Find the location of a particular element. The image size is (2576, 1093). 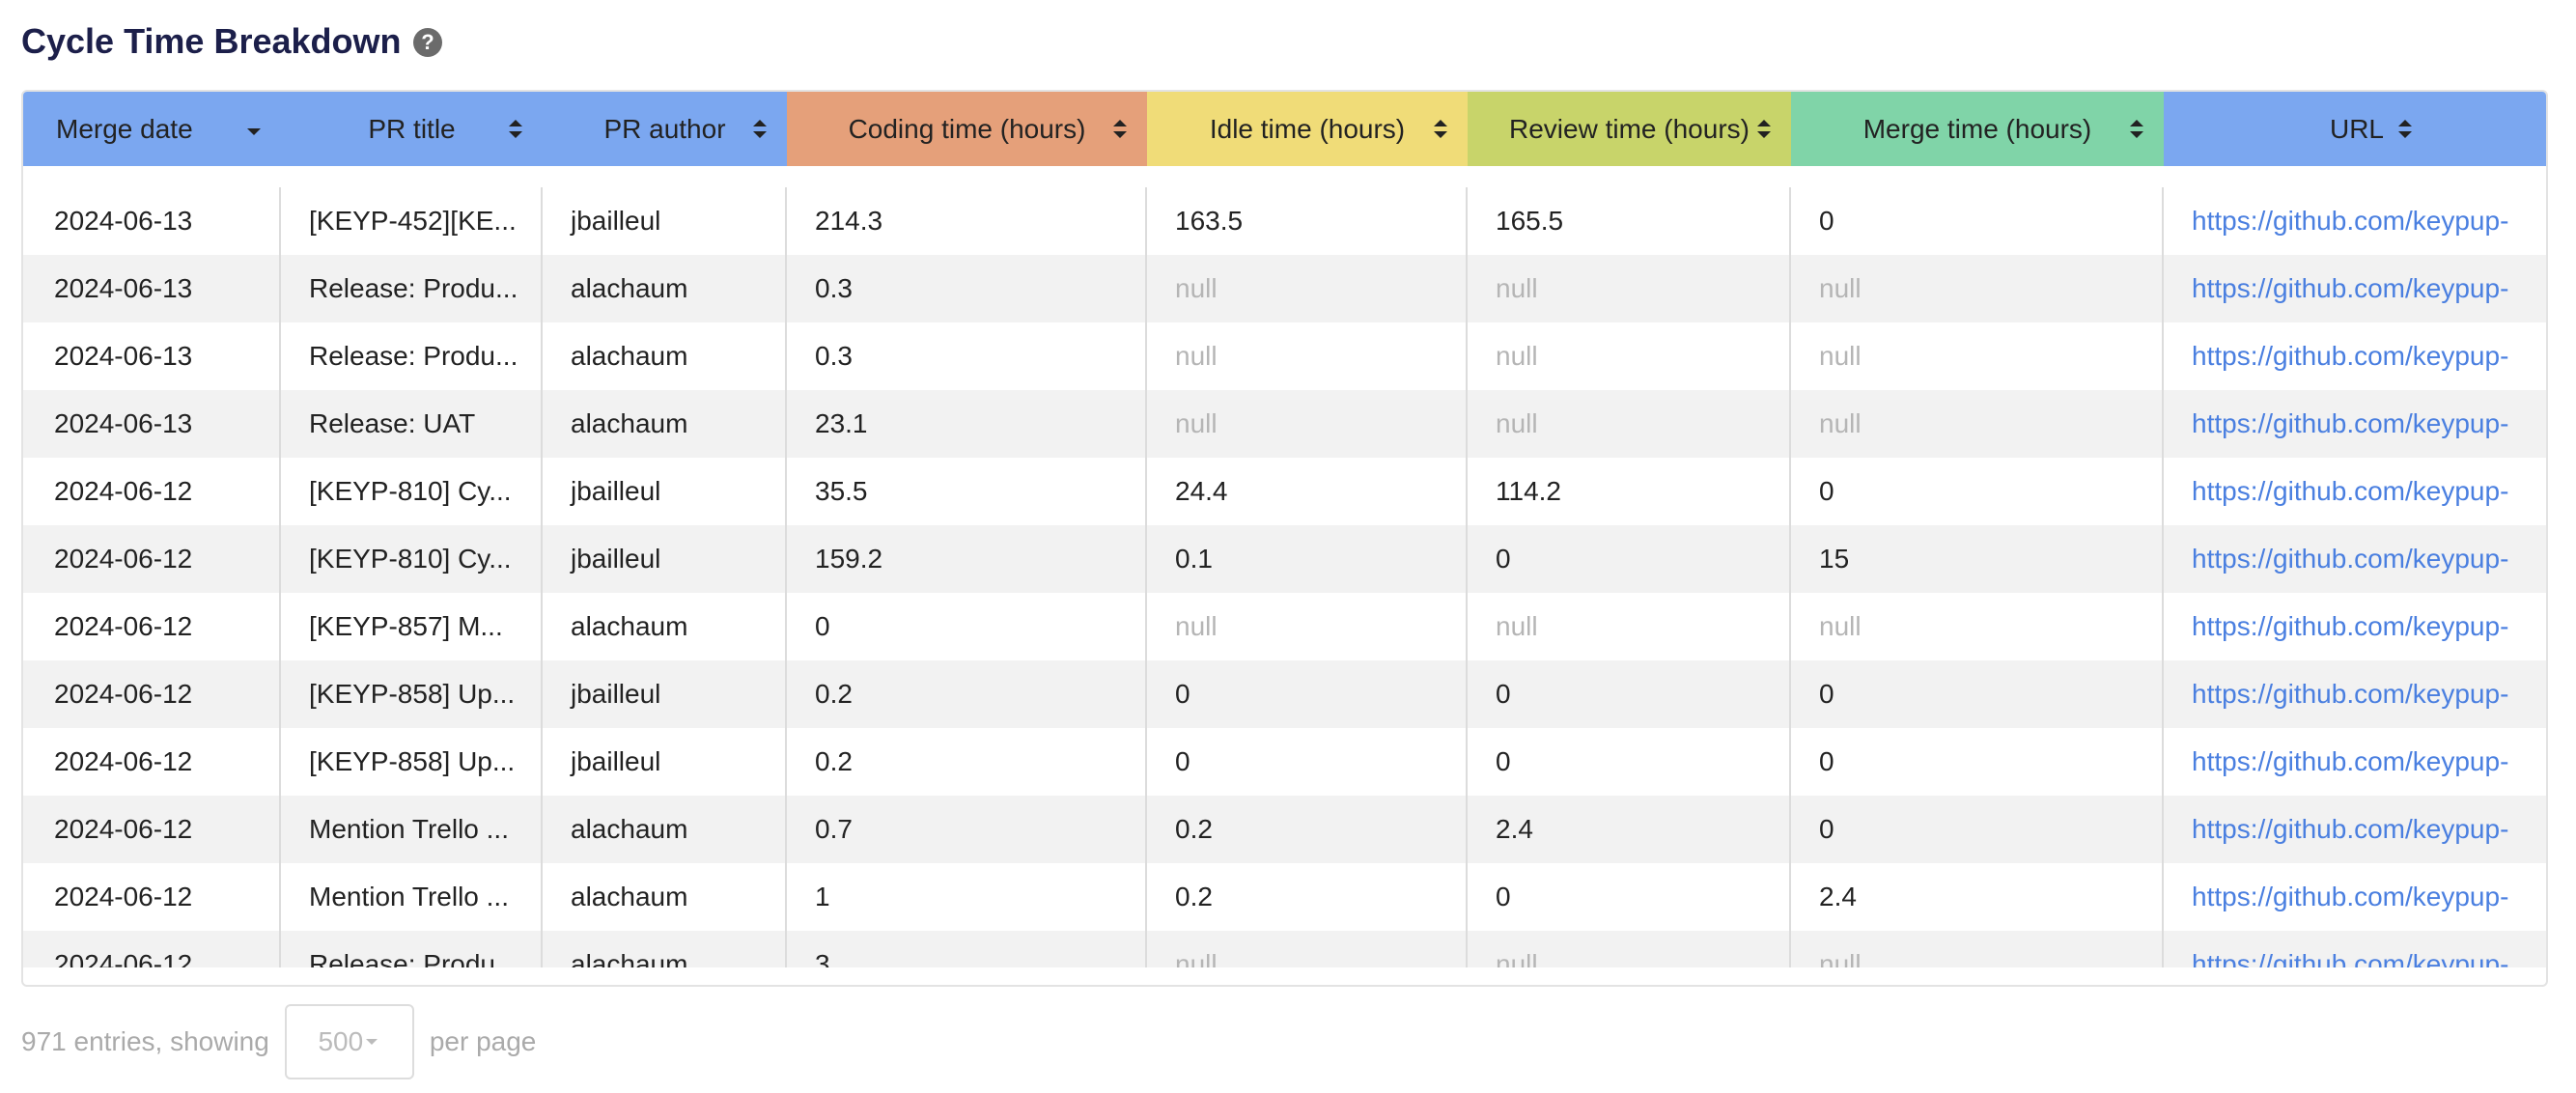

column-title: PR author is located at coordinates (665, 128).